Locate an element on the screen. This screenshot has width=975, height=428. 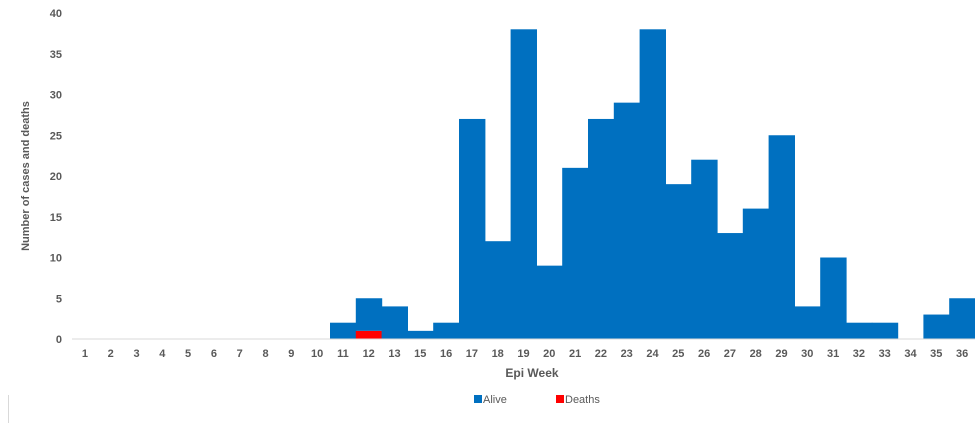
x-tick-label: 9 is located at coordinates (291, 354).